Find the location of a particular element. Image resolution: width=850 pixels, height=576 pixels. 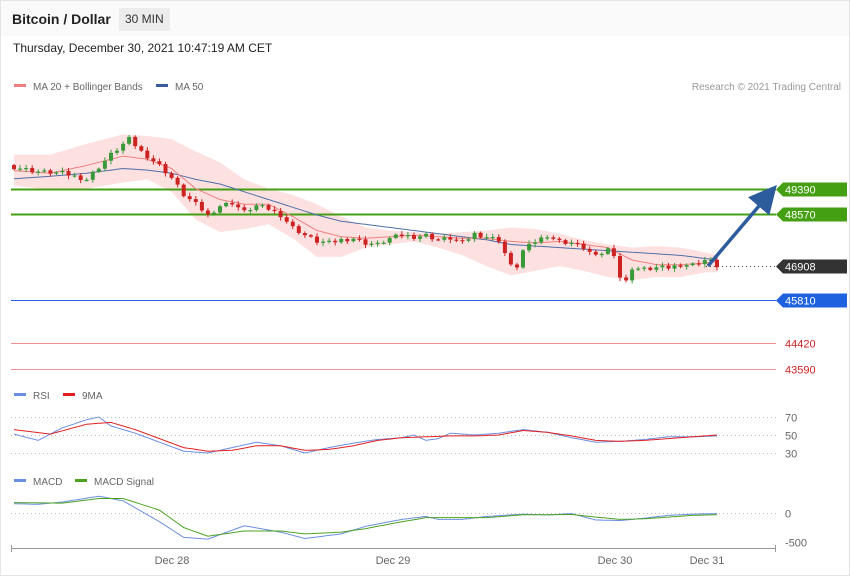

ma50-line is located at coordinates (365, 214).